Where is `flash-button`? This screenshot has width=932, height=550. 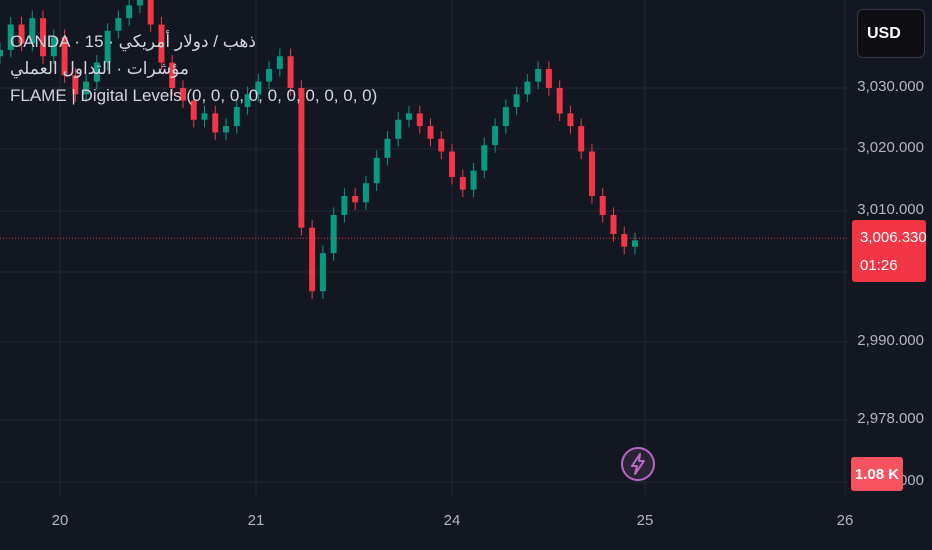
flash-button is located at coordinates (638, 464).